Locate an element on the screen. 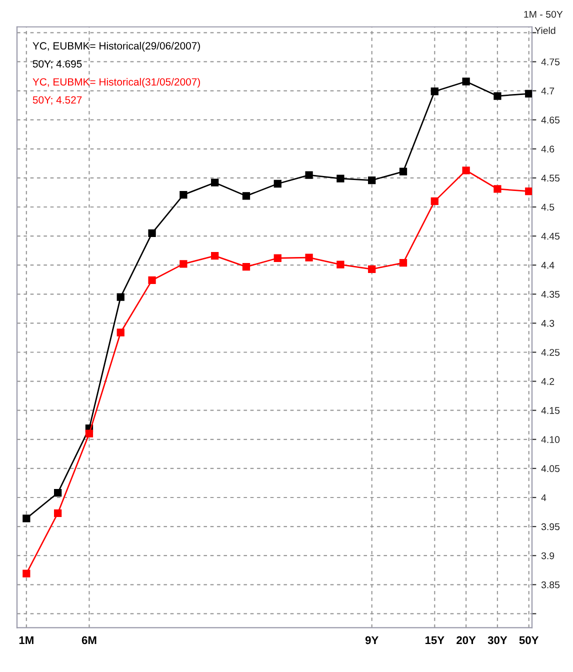 This screenshot has width=573, height=672. text: YC, EUBMK= Historical(31/05/2007) is located at coordinates (116, 83).